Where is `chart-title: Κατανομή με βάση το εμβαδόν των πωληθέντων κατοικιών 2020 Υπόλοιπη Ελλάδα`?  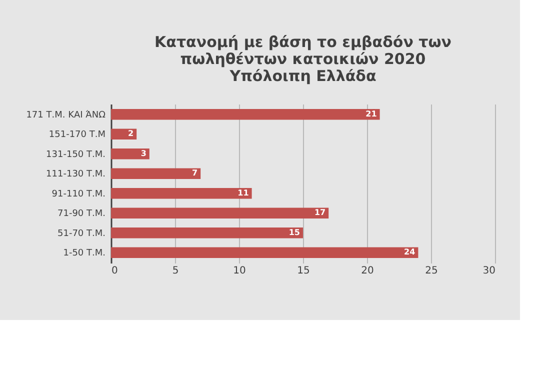 chart-title: Κατανομή με βάση το εμβαδόν των πωληθέντων κατοικιών 2020 Υπόλοιπη Ελλάδα is located at coordinates (303, 59).